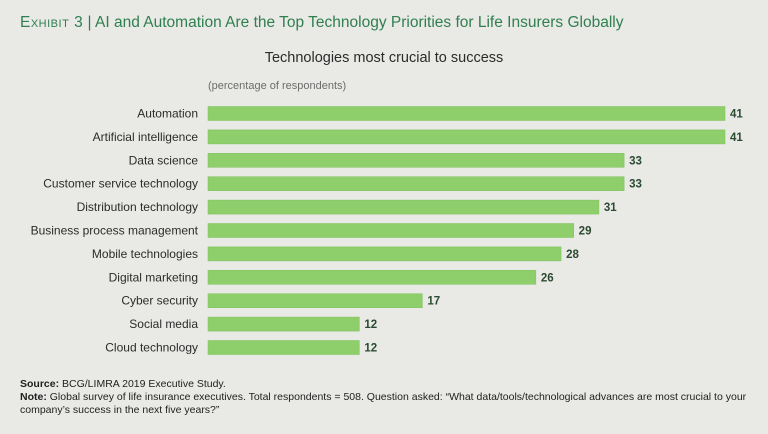  What do you see at coordinates (144, 384) in the screenshot?
I see `source-text: BCG/LIMRA 2019 Executive Study.` at bounding box center [144, 384].